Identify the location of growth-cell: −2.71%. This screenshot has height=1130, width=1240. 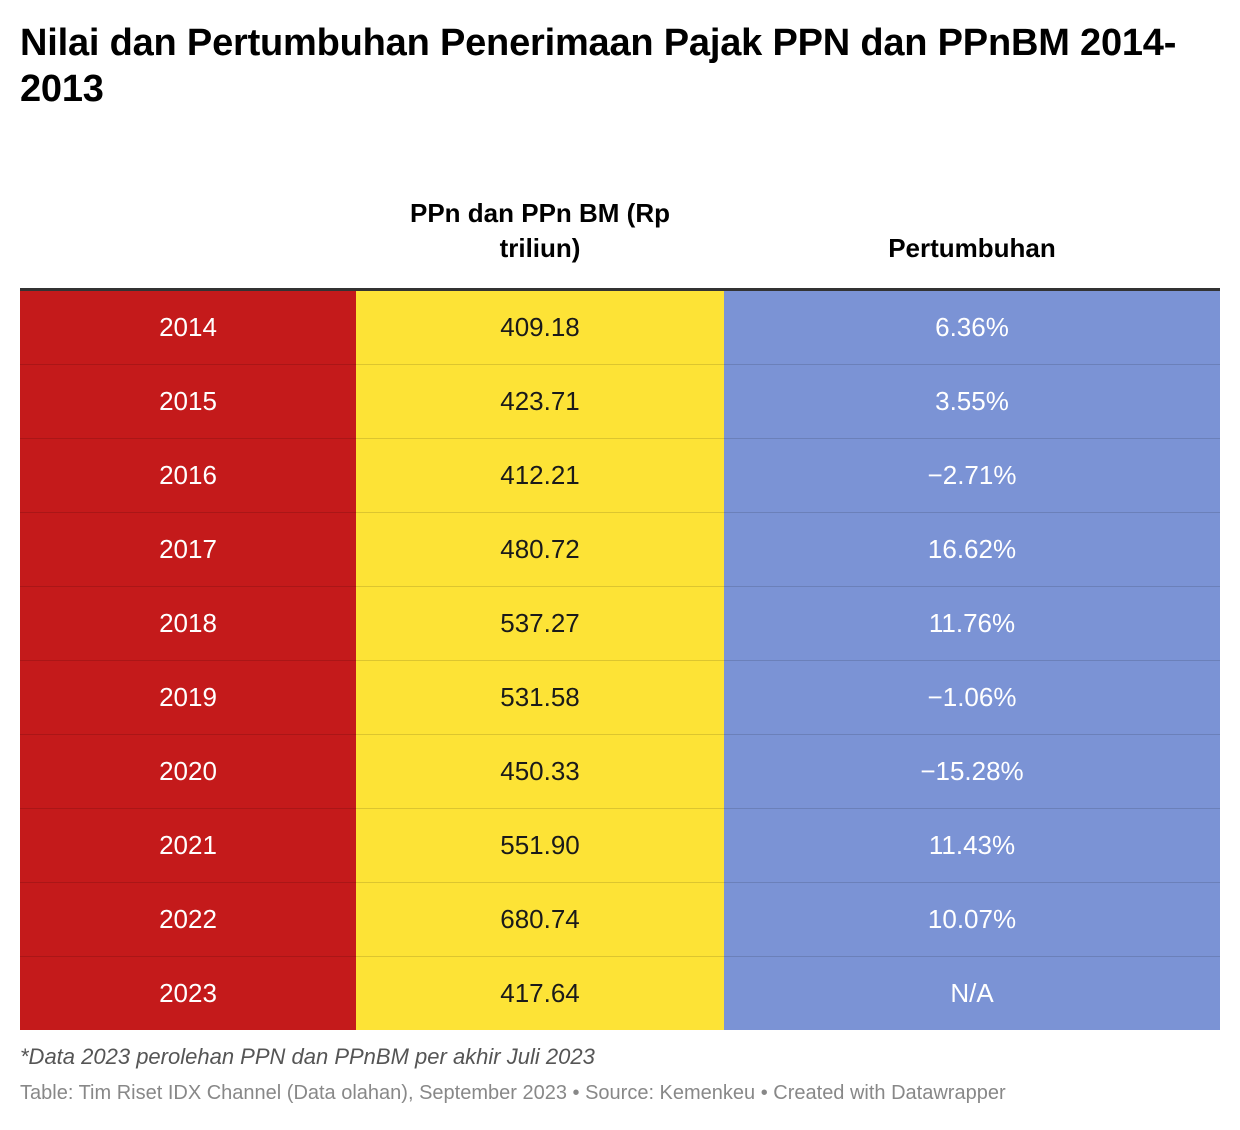
(972, 475).